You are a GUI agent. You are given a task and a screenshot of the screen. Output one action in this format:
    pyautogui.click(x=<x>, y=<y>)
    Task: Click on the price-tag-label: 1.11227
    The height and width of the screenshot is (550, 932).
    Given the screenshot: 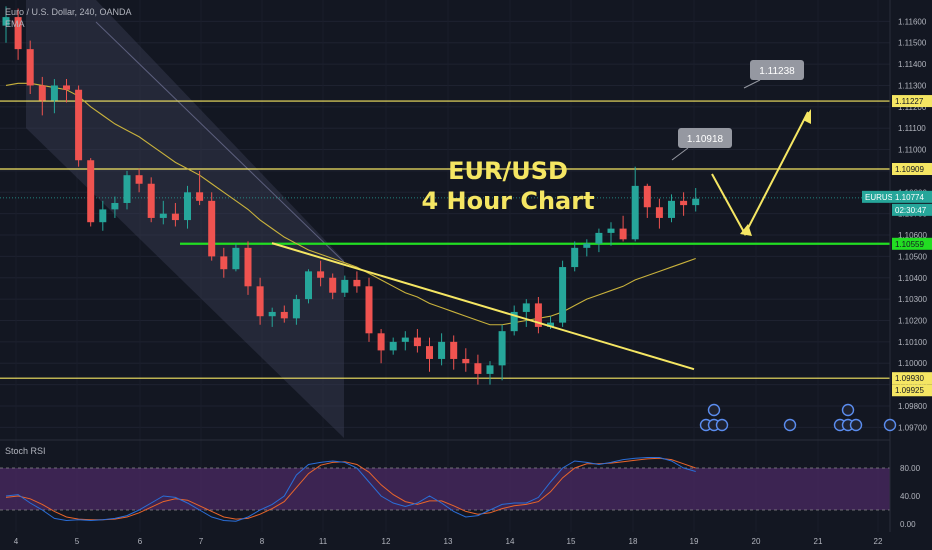 What is the action you would take?
    pyautogui.click(x=909, y=101)
    